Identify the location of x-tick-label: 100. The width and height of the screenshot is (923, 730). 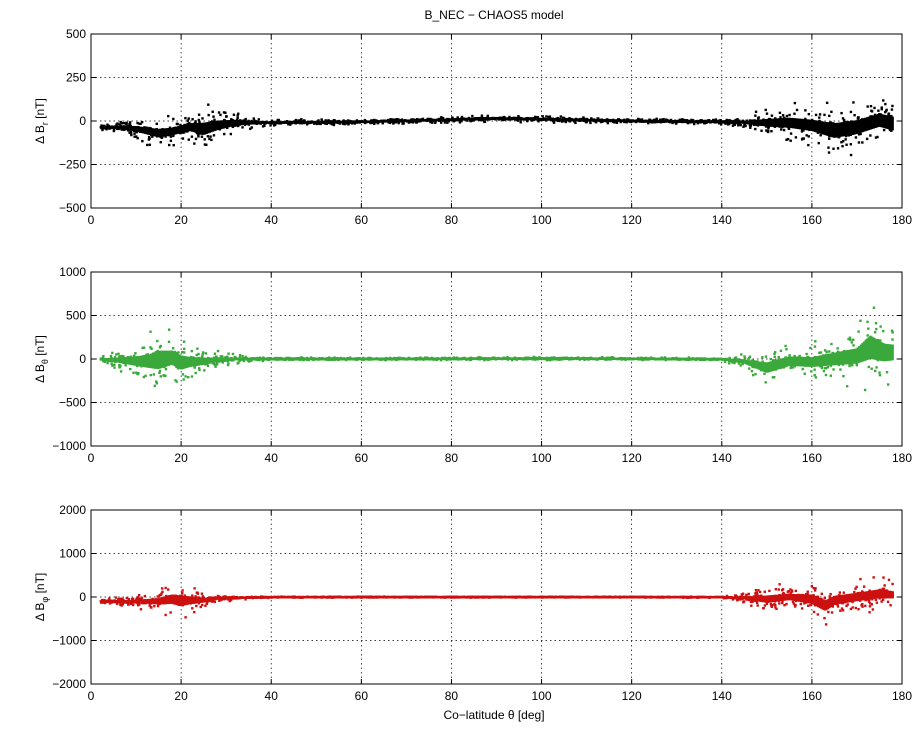
(542, 458).